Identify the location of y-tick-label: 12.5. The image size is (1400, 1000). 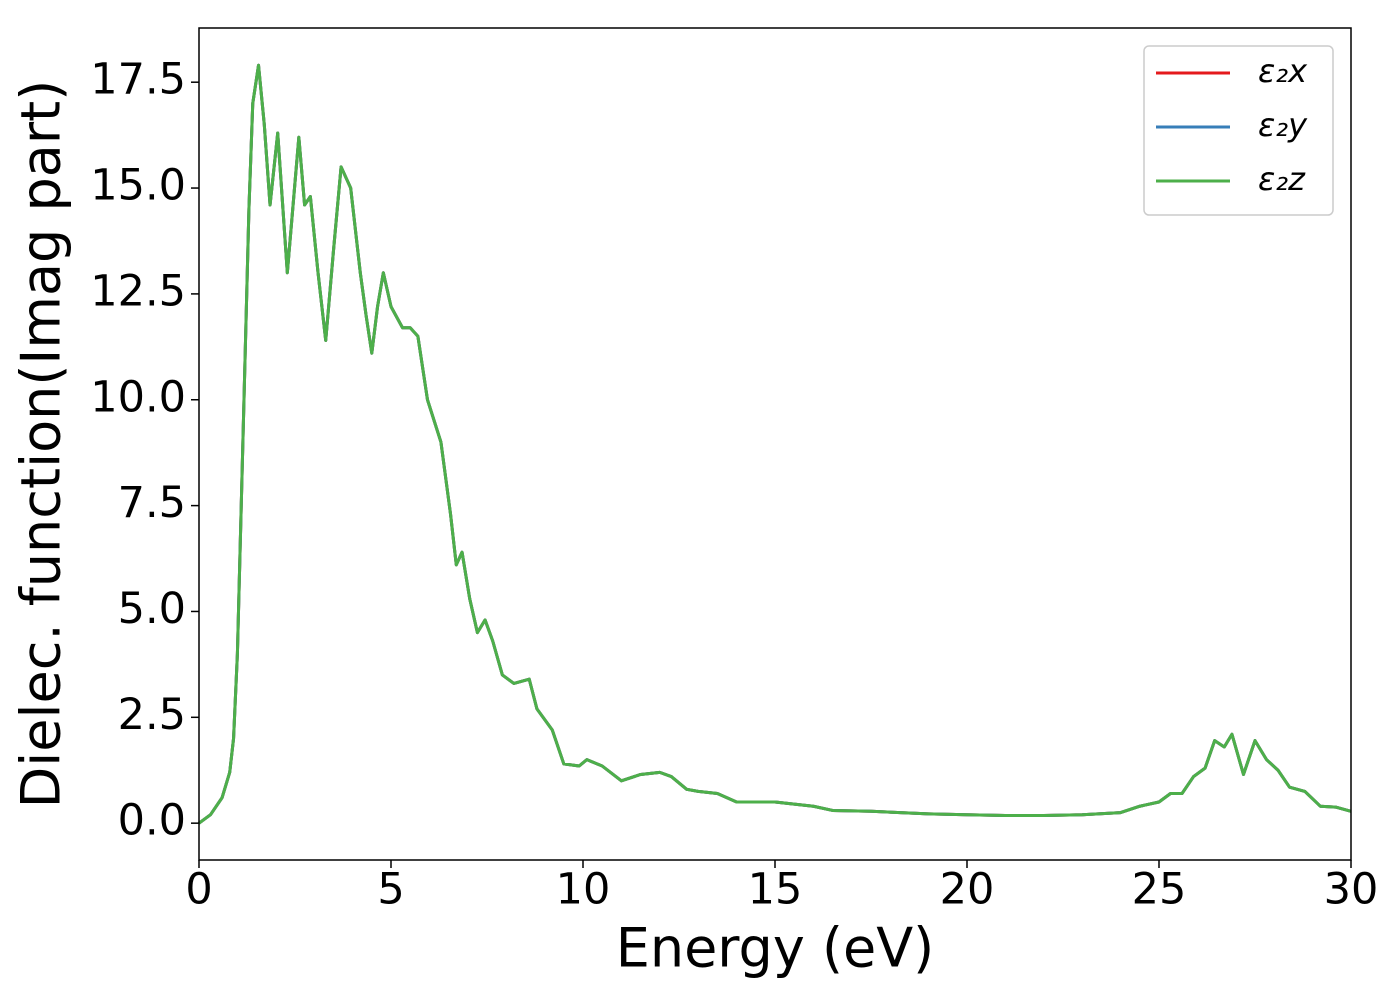
(138, 291).